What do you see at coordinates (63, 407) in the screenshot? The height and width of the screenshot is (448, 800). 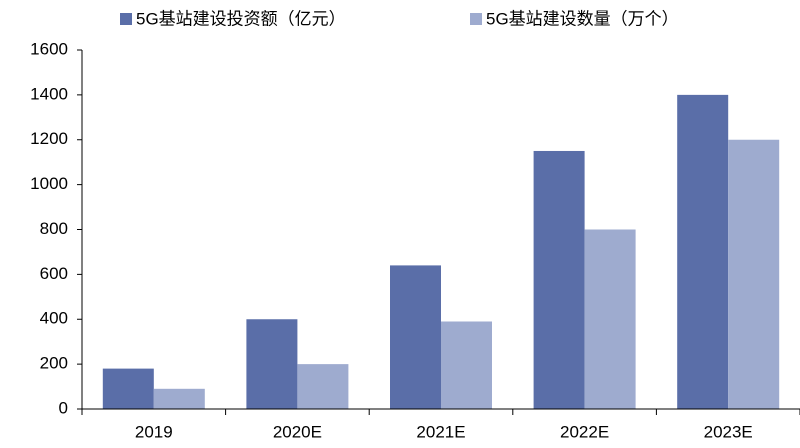 I see `y-tick-label: 0` at bounding box center [63, 407].